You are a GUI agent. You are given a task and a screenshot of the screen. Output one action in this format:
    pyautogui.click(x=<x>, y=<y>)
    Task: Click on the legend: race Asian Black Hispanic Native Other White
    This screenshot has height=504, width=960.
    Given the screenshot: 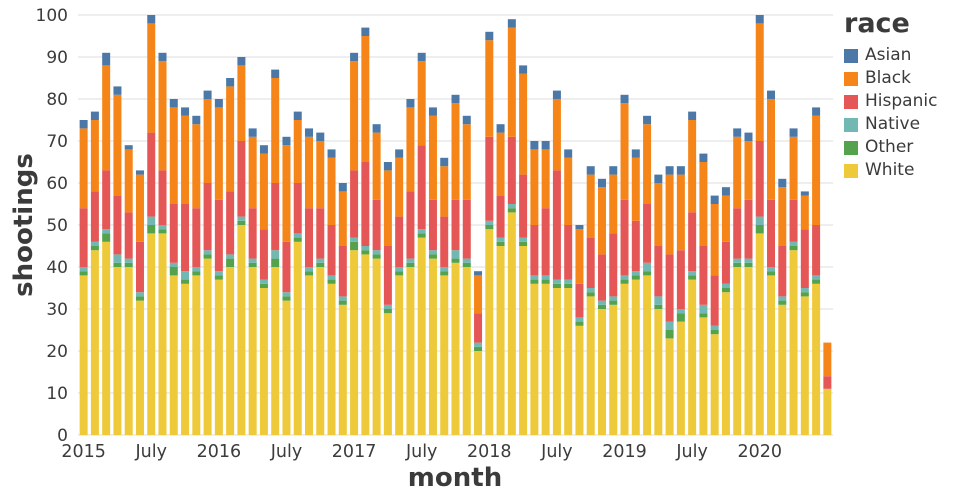 What is the action you would take?
    pyautogui.click(x=900, y=96)
    